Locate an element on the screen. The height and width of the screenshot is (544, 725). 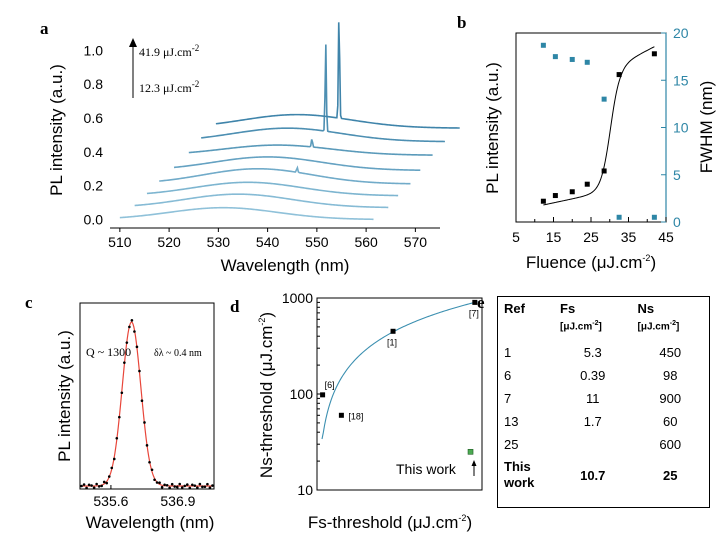
y-tick-label: 1000 is located at coordinates (297, 298).